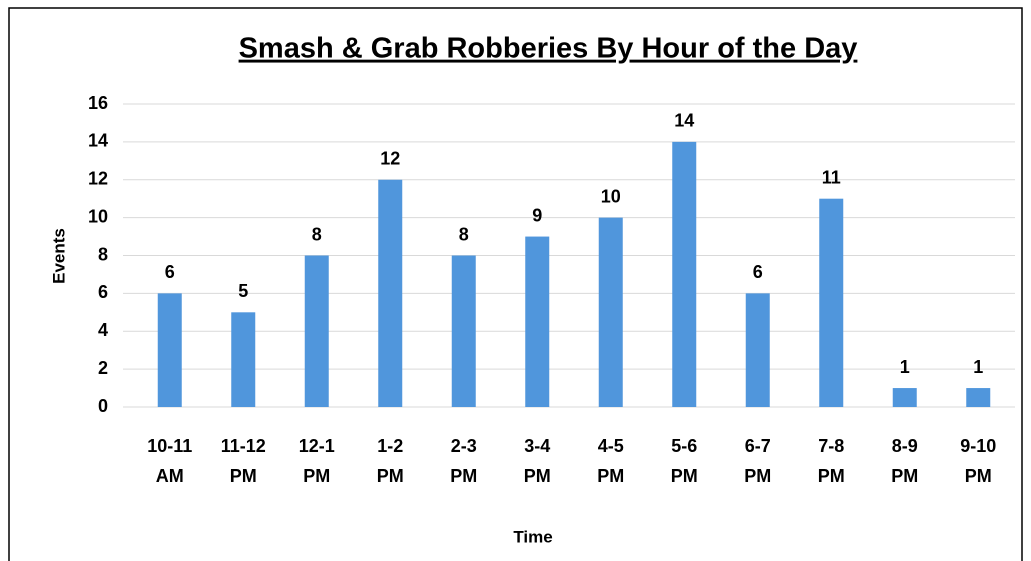  I want to click on y-tick-label: 14, so click(98, 141).